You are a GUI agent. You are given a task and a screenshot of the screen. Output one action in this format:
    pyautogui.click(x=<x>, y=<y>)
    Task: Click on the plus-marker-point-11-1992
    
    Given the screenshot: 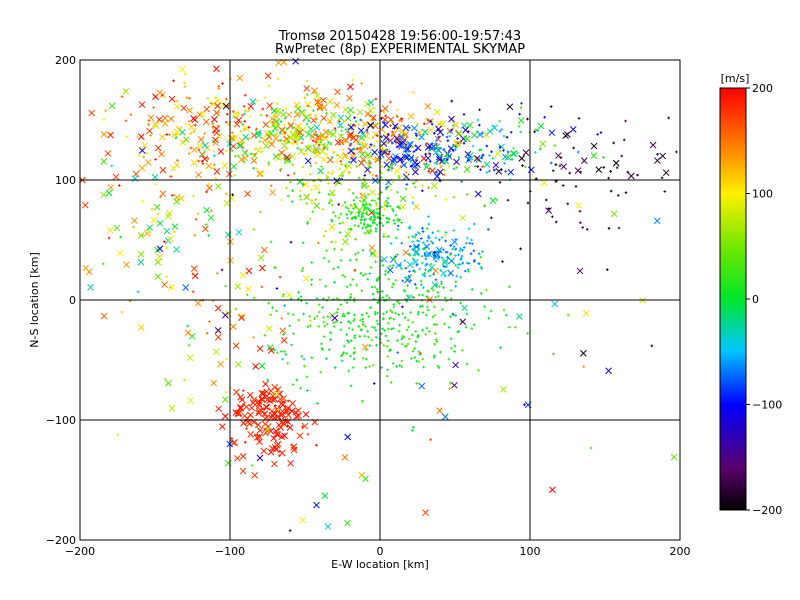 What is the action you would take?
    pyautogui.click(x=164, y=241)
    